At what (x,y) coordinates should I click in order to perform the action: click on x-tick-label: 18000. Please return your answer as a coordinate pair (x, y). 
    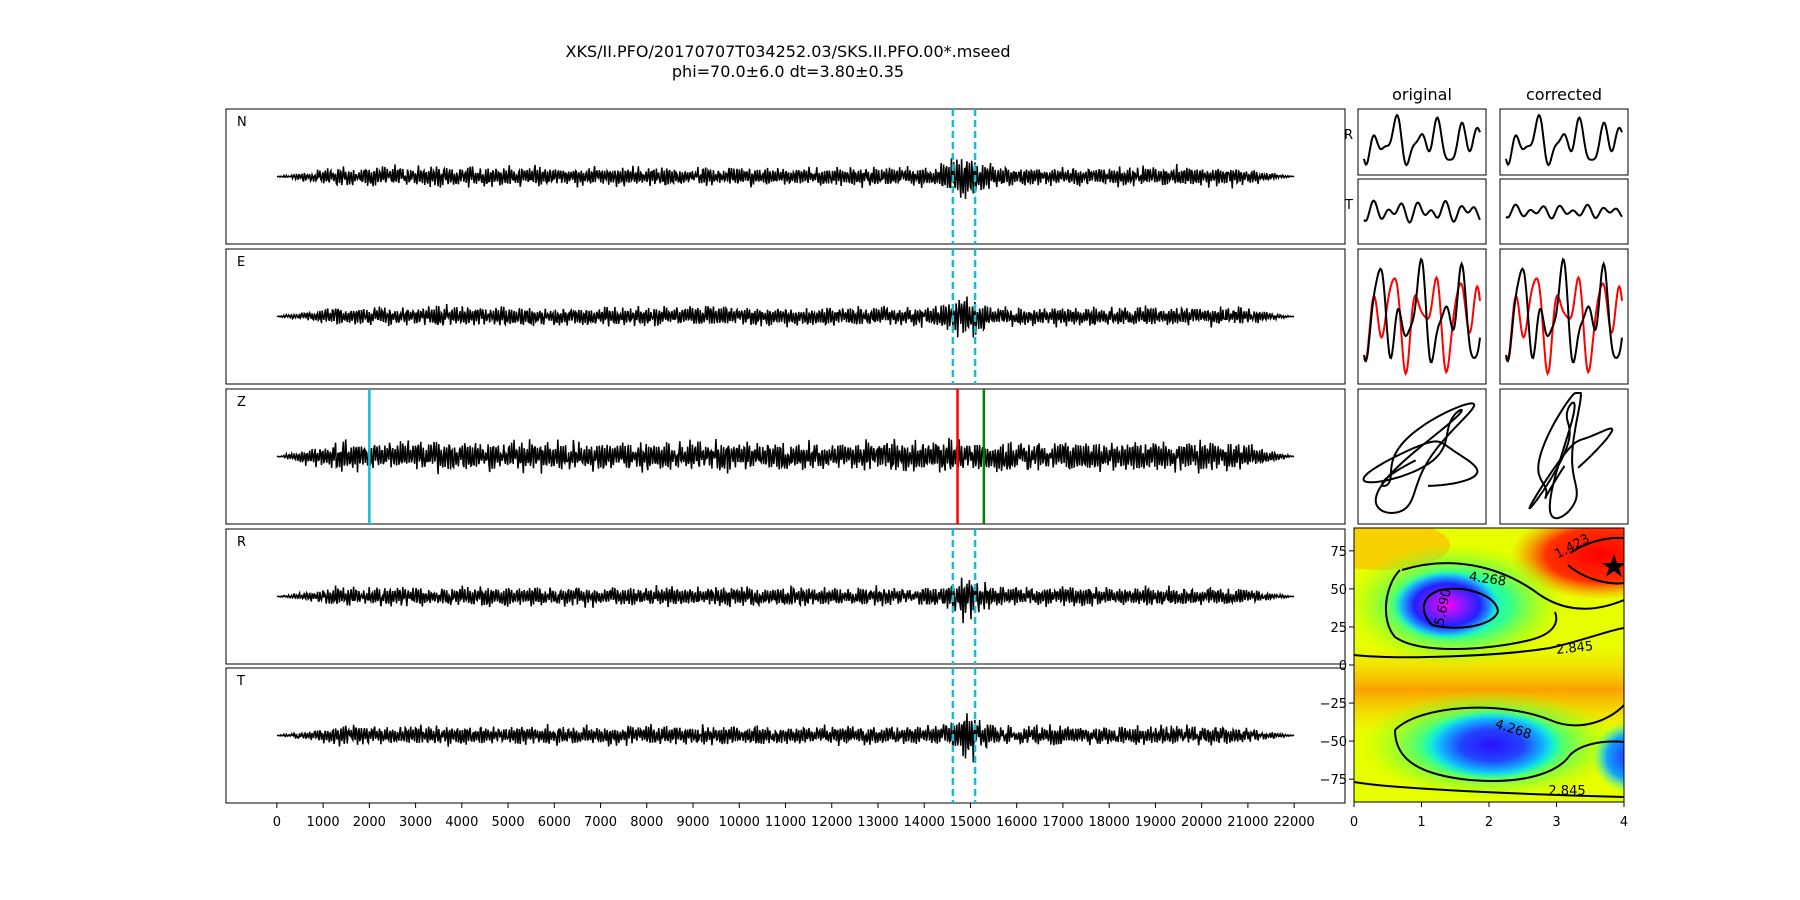
    Looking at the image, I should click on (1108, 822).